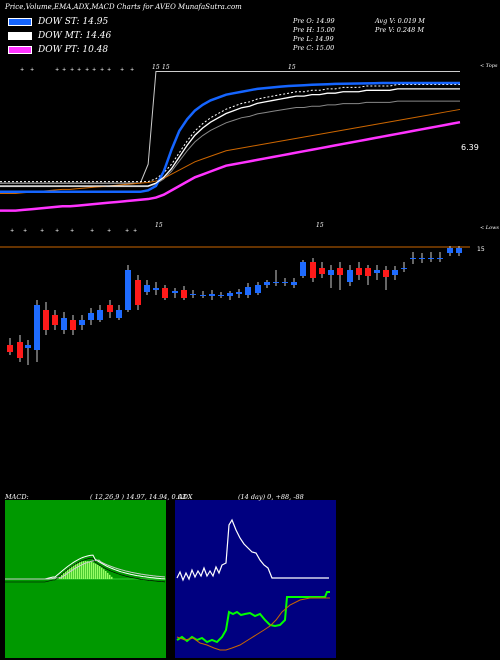 This screenshot has width=500, height=660. Describe the element at coordinates (320, 225) in the screenshot. I see `low-marker-2: 15` at that location.